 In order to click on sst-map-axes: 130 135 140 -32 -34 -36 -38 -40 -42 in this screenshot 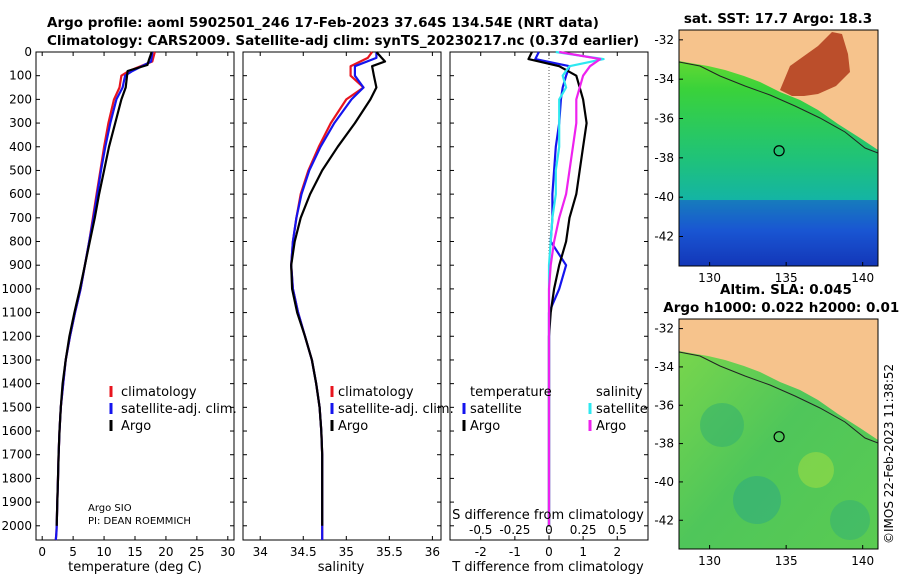, I will do `click(764, 159)`.